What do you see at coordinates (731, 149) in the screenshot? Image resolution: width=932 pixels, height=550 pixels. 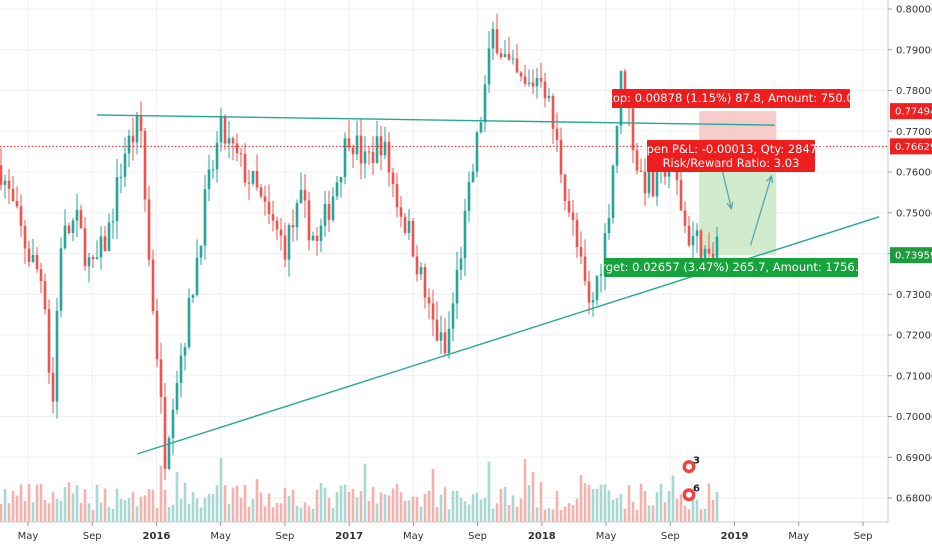 I see `pnl-label-text: Open P&L: -0.00013, Qty: 28473` at bounding box center [731, 149].